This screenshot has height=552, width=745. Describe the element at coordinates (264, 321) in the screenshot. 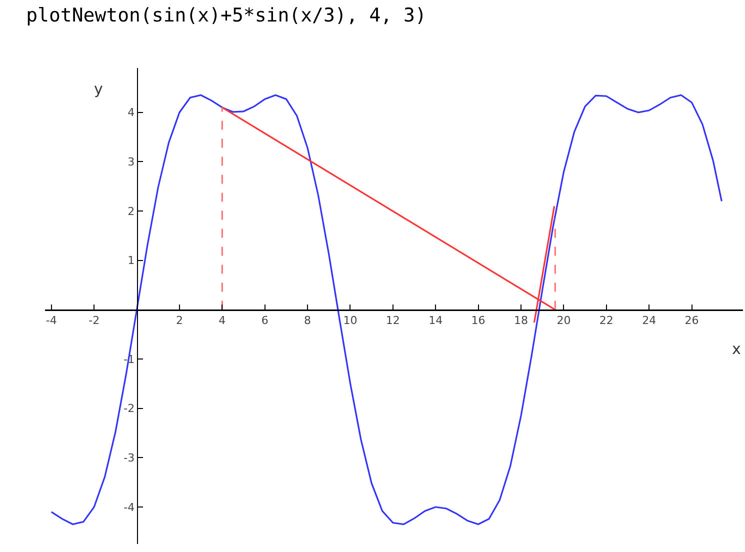

I see `x-tick-label: 6` at that location.